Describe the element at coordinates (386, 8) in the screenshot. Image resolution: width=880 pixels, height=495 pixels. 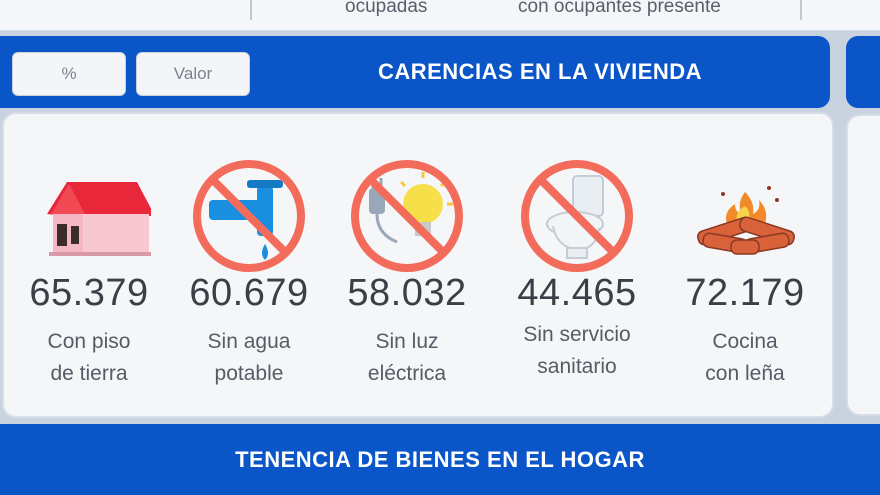
I see `strip-label-ocupadas: ocupadas` at that location.